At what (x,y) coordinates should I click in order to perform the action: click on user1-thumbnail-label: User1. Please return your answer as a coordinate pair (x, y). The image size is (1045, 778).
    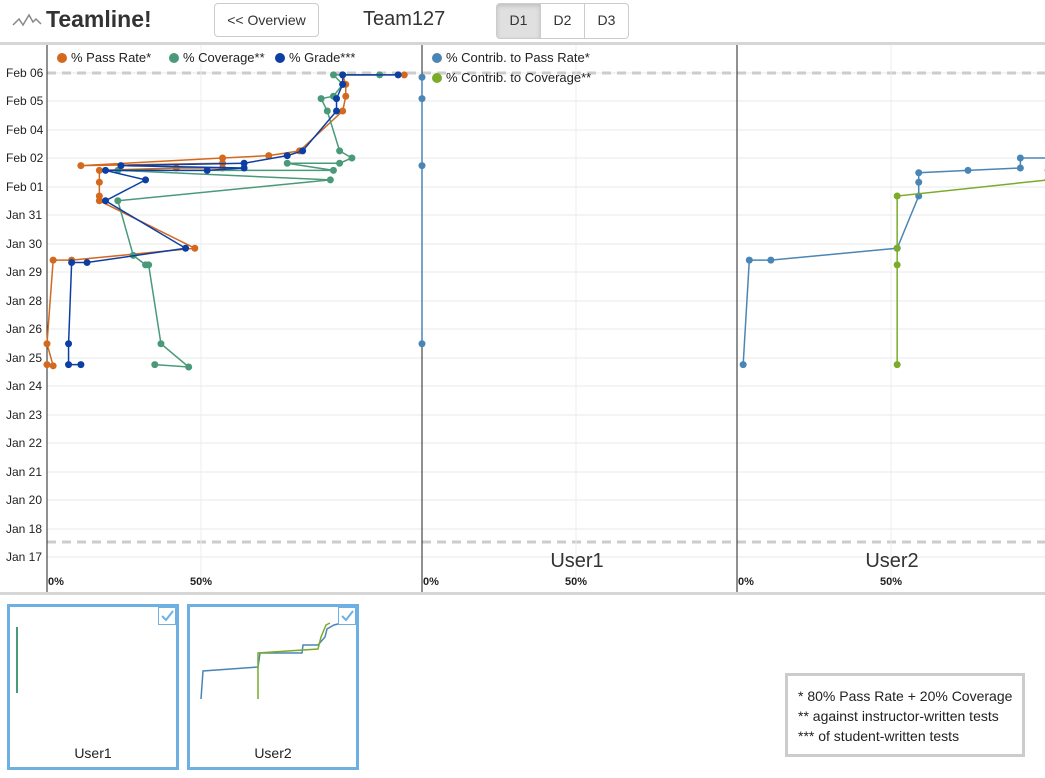
    Looking at the image, I should click on (93, 753).